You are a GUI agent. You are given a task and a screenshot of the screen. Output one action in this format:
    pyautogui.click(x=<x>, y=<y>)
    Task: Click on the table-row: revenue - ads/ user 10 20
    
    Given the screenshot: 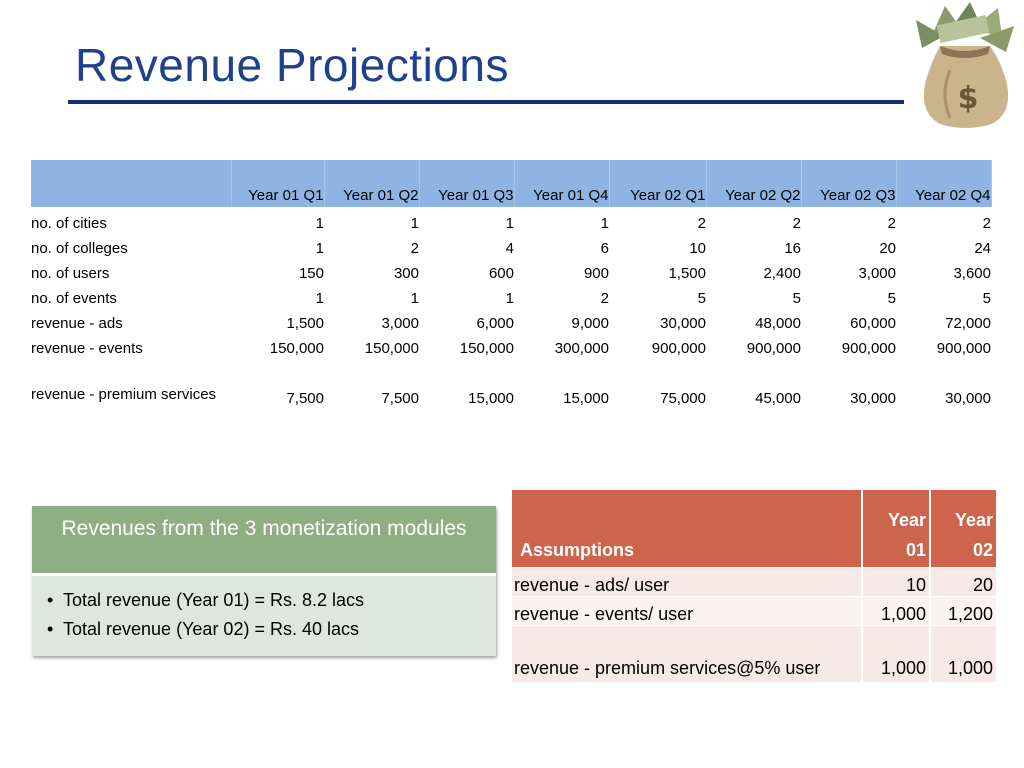 What is the action you would take?
    pyautogui.click(x=754, y=582)
    